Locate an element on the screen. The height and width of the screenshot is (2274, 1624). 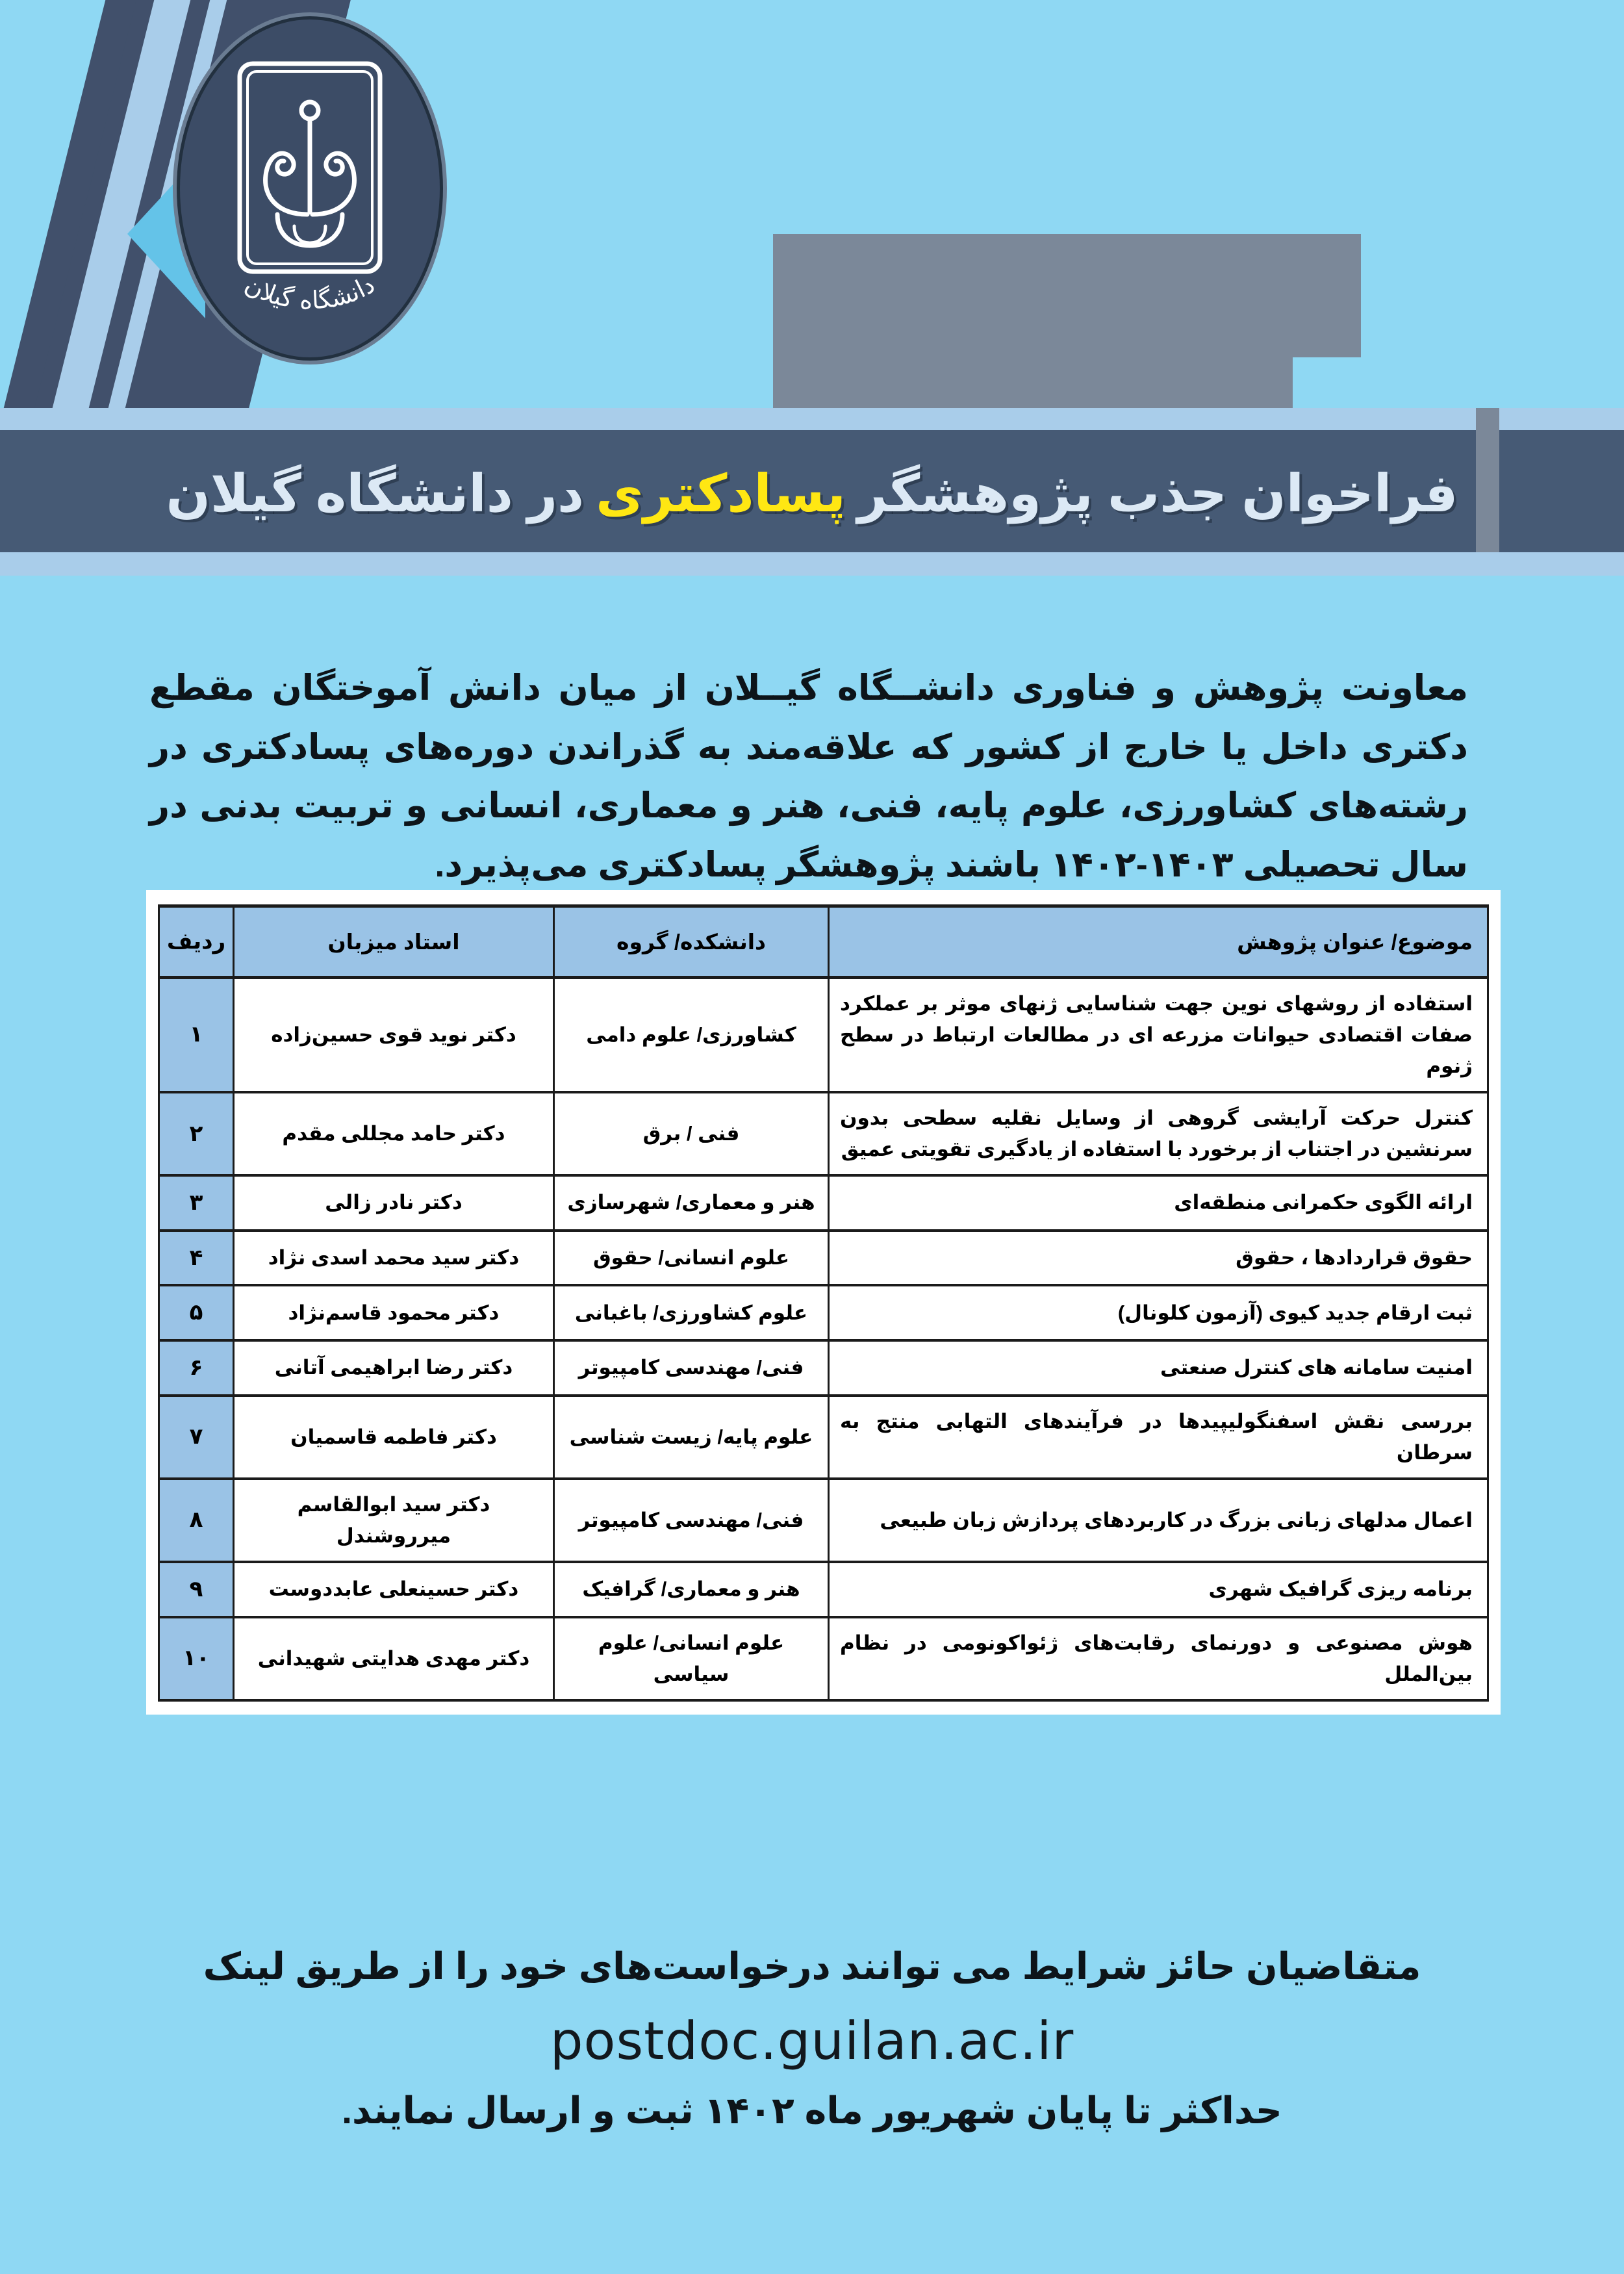
cell-faculty: فنی / برق is located at coordinates (691, 1133).